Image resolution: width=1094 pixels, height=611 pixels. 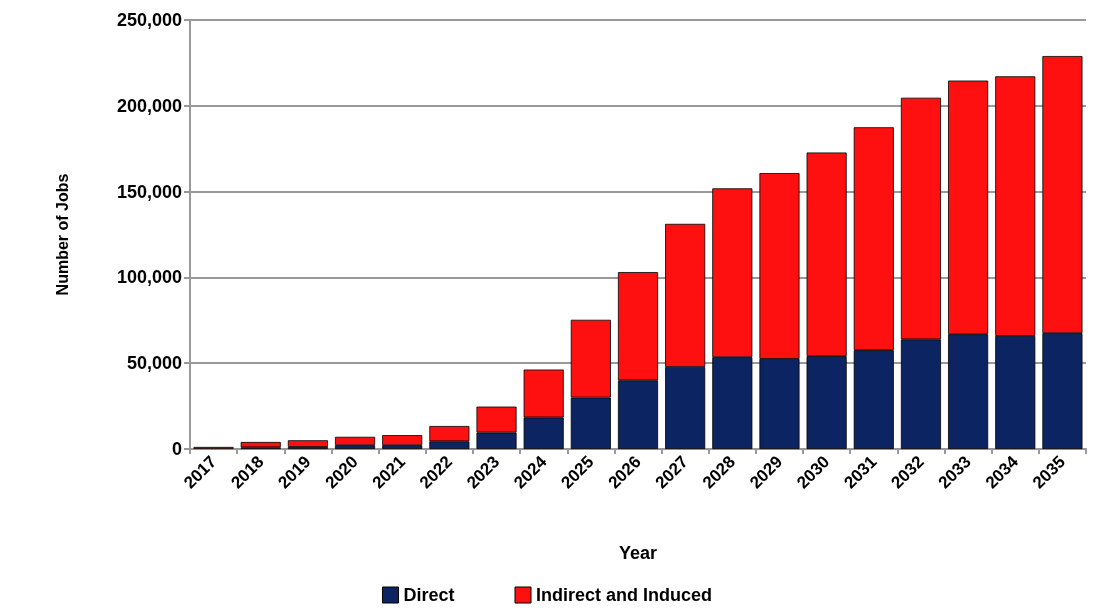 What do you see at coordinates (624, 595) in the screenshot?
I see `legend-label: Indirect and Induced` at bounding box center [624, 595].